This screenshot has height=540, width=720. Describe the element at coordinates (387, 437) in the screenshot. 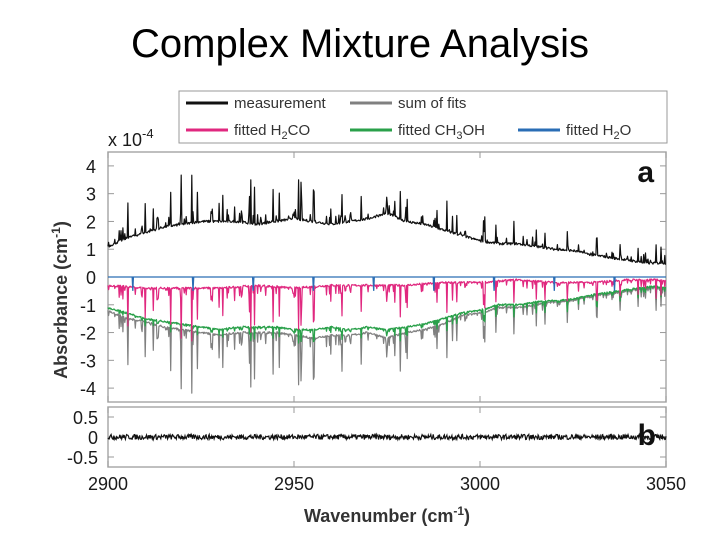

I see `series-residual` at that location.